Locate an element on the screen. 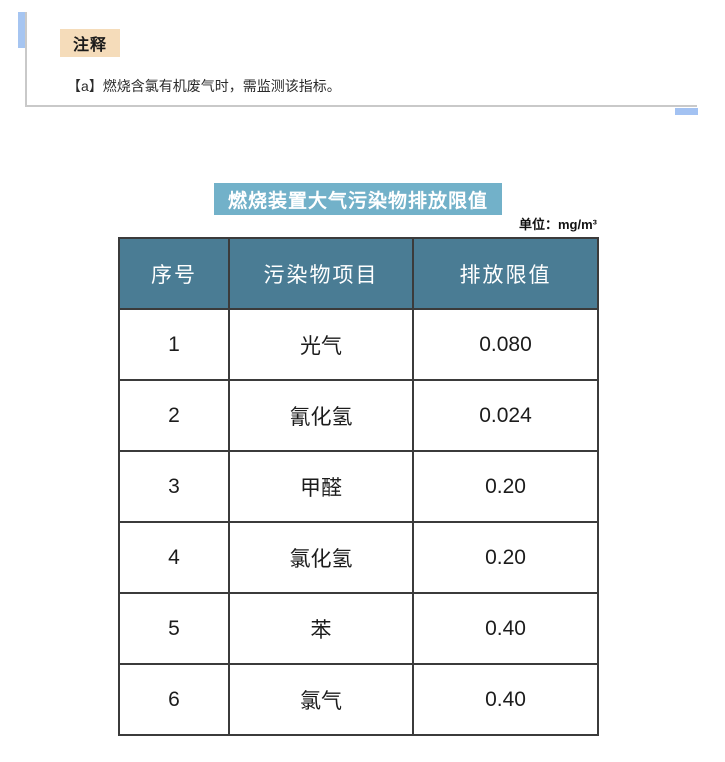  table-row: 5 苯 0.40 is located at coordinates (358, 628).